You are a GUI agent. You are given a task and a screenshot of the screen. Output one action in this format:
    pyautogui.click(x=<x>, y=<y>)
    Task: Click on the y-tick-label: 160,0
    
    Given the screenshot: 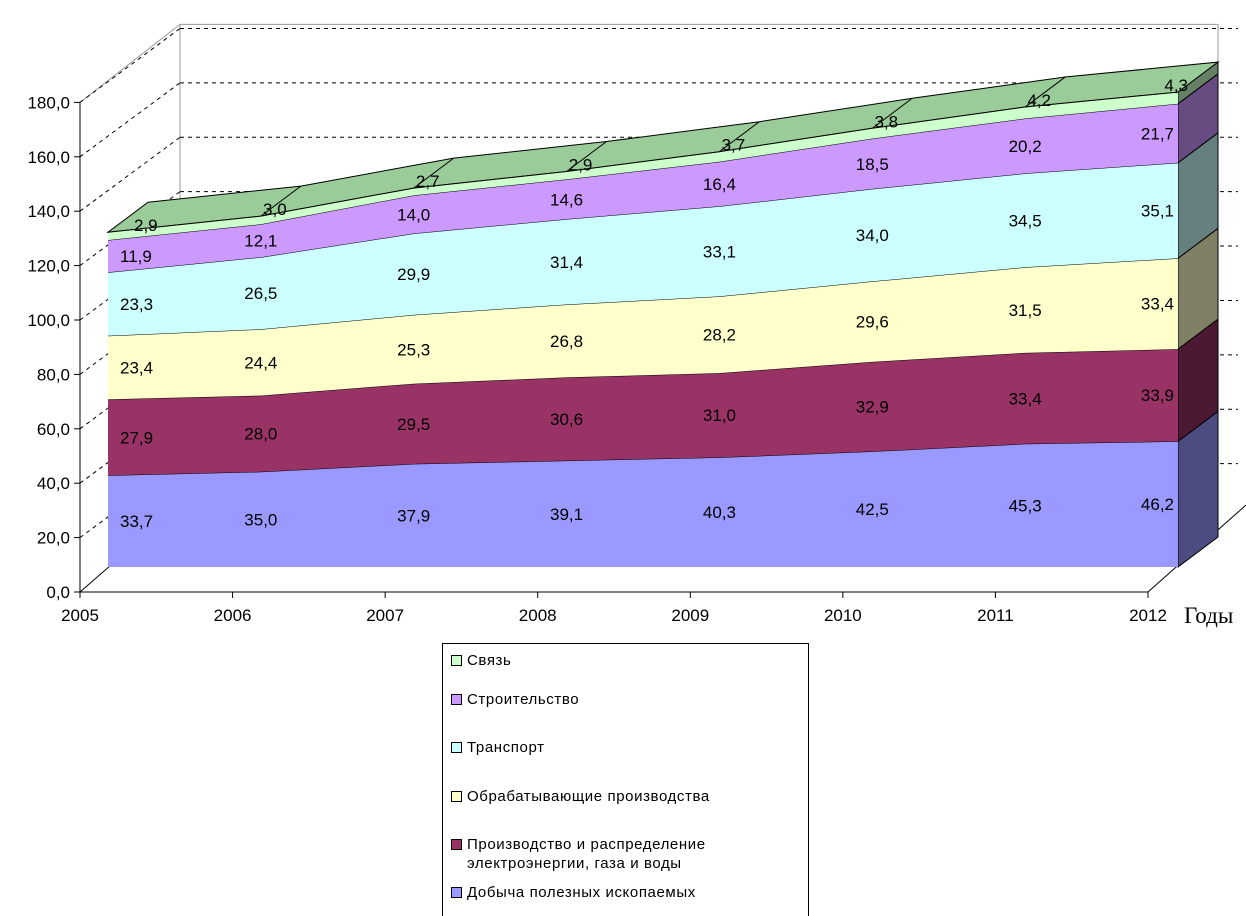 What is the action you would take?
    pyautogui.click(x=48, y=157)
    